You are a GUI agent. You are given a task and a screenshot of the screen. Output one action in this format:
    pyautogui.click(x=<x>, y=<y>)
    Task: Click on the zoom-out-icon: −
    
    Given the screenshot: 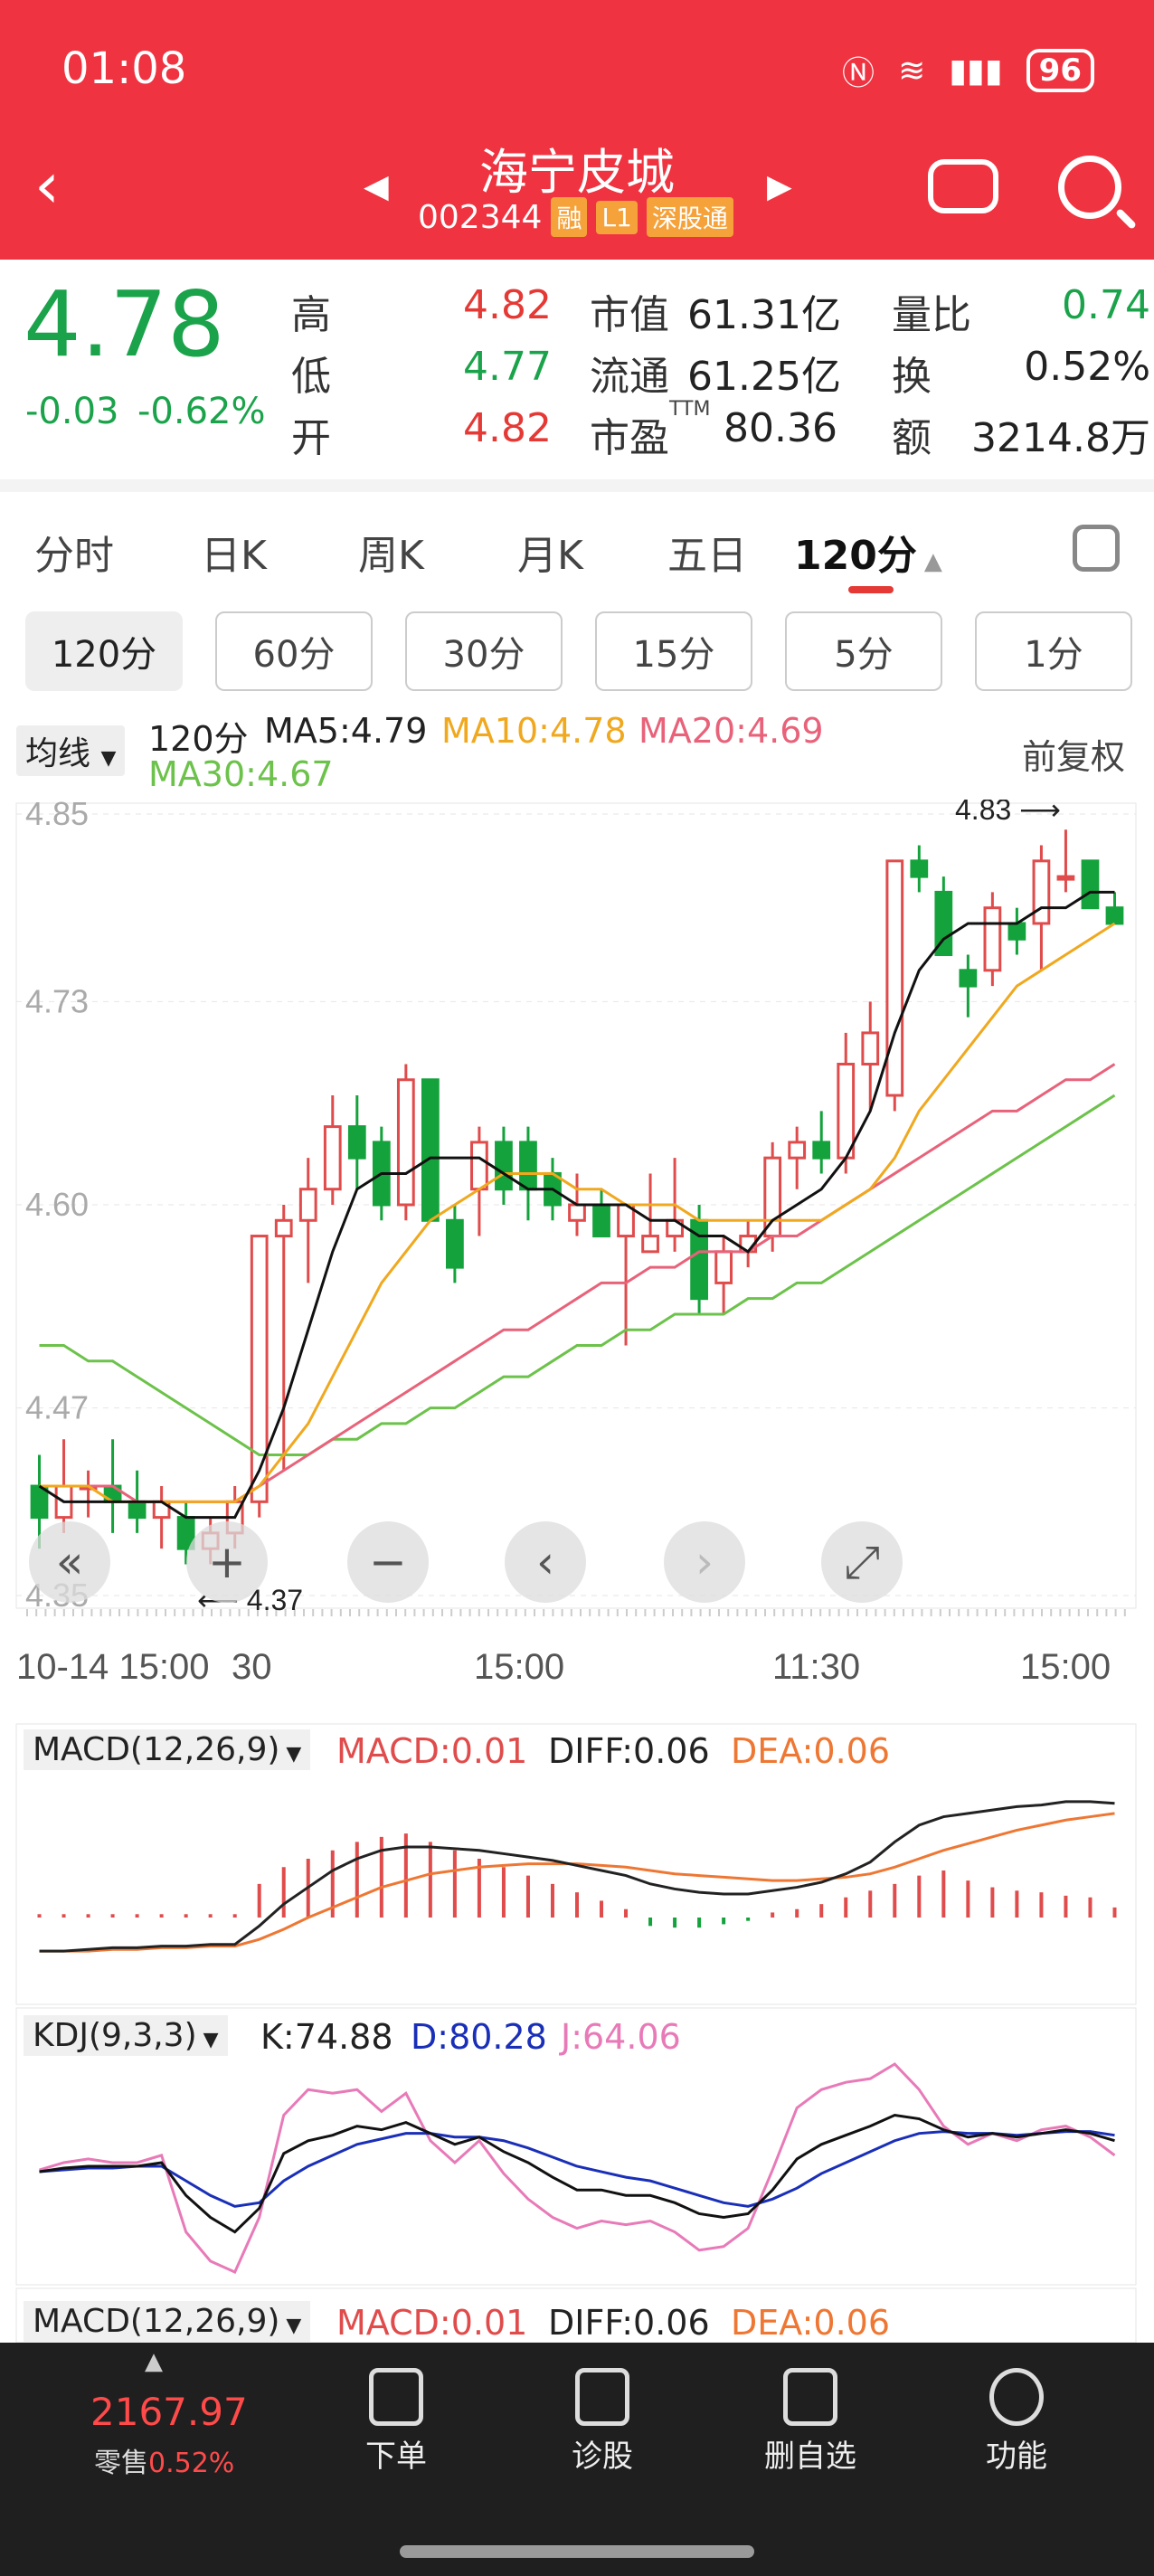 What is the action you would take?
    pyautogui.click(x=388, y=1562)
    